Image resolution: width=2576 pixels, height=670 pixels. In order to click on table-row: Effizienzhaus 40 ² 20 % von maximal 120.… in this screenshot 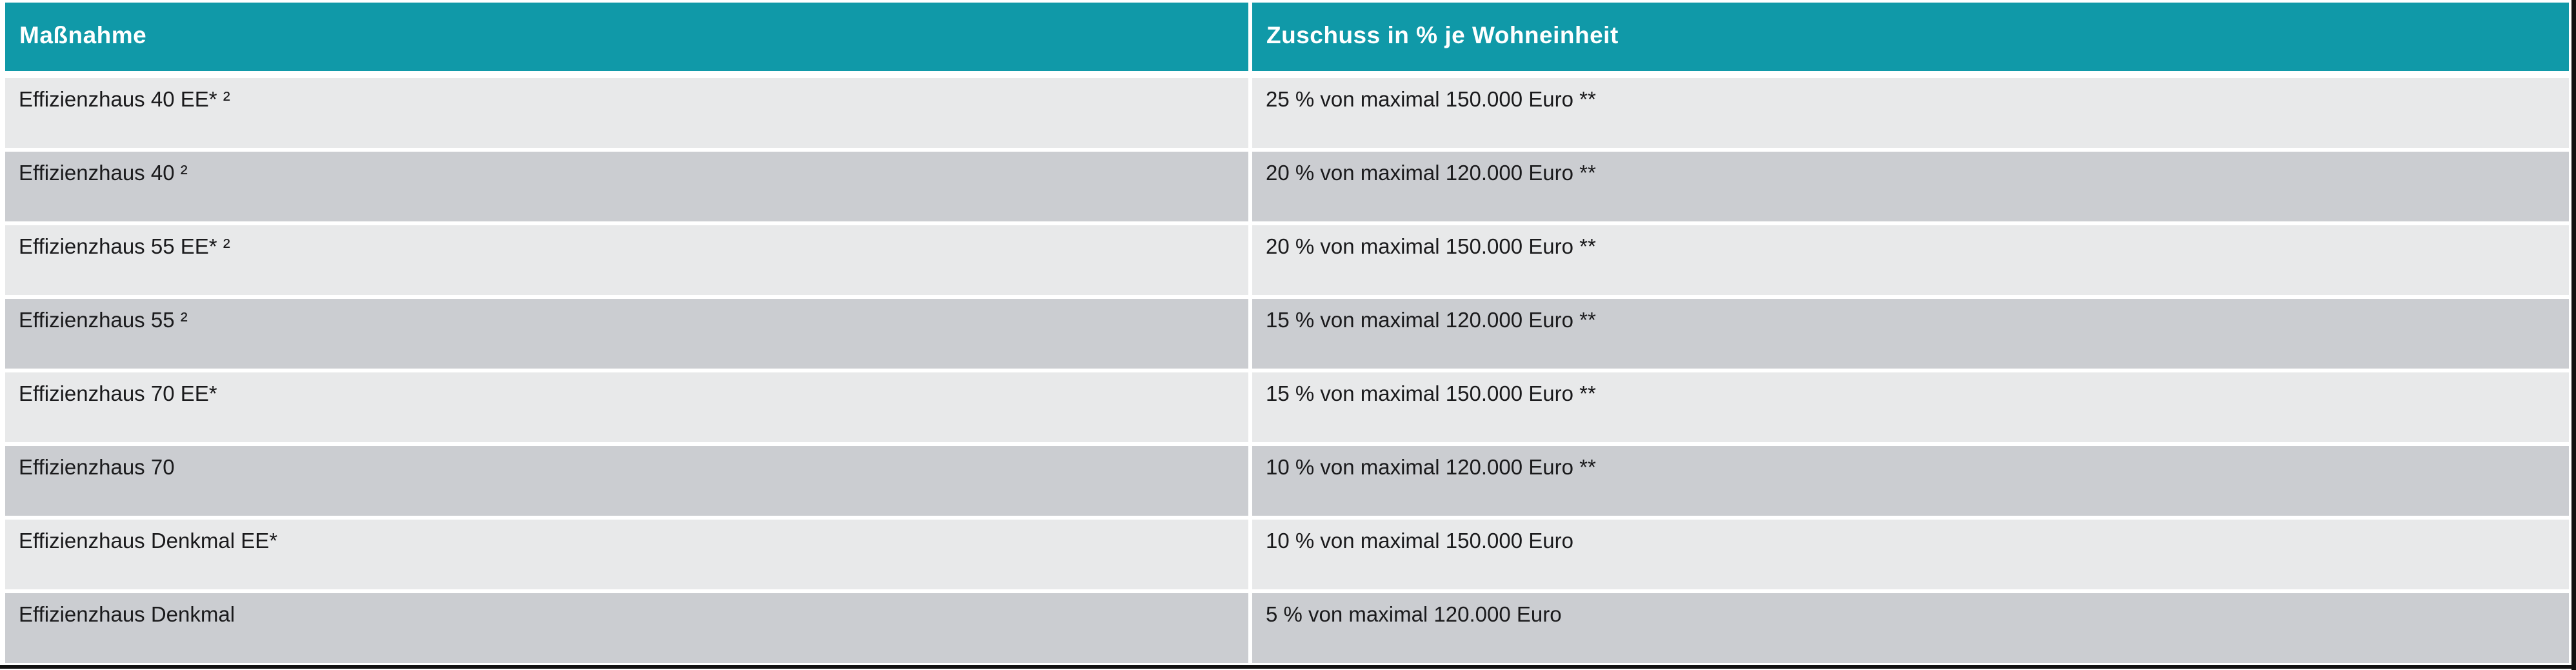, I will do `click(1287, 186)`.